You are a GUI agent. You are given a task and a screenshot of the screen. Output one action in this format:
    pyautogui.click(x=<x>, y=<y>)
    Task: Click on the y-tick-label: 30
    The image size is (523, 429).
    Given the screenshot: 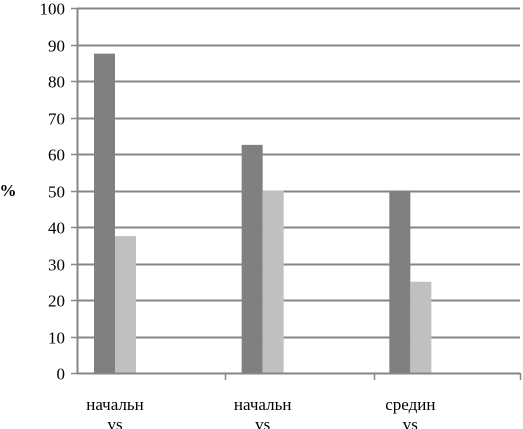 What is the action you would take?
    pyautogui.click(x=56, y=265)
    